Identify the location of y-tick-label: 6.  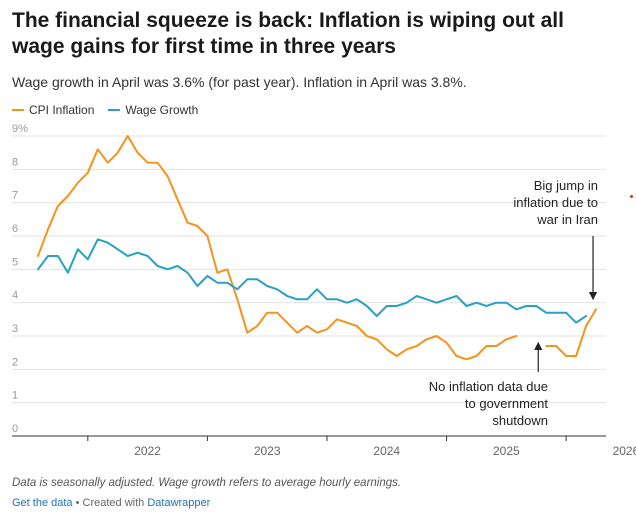
(15, 229).